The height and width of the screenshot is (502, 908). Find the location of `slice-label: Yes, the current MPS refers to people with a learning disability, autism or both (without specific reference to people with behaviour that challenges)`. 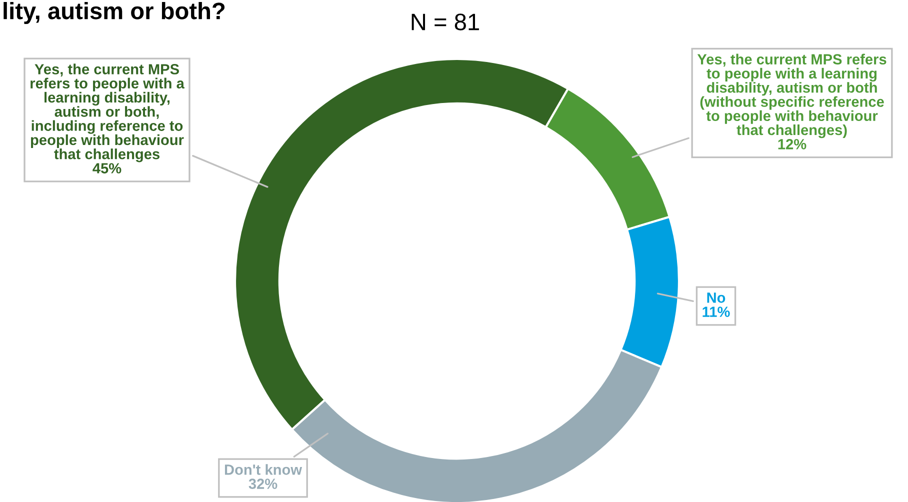

slice-label: Yes, the current MPS refers to people with a learning disability, autism or both (without specific reference to people with behaviour that challenges) is located at coordinates (791, 96).